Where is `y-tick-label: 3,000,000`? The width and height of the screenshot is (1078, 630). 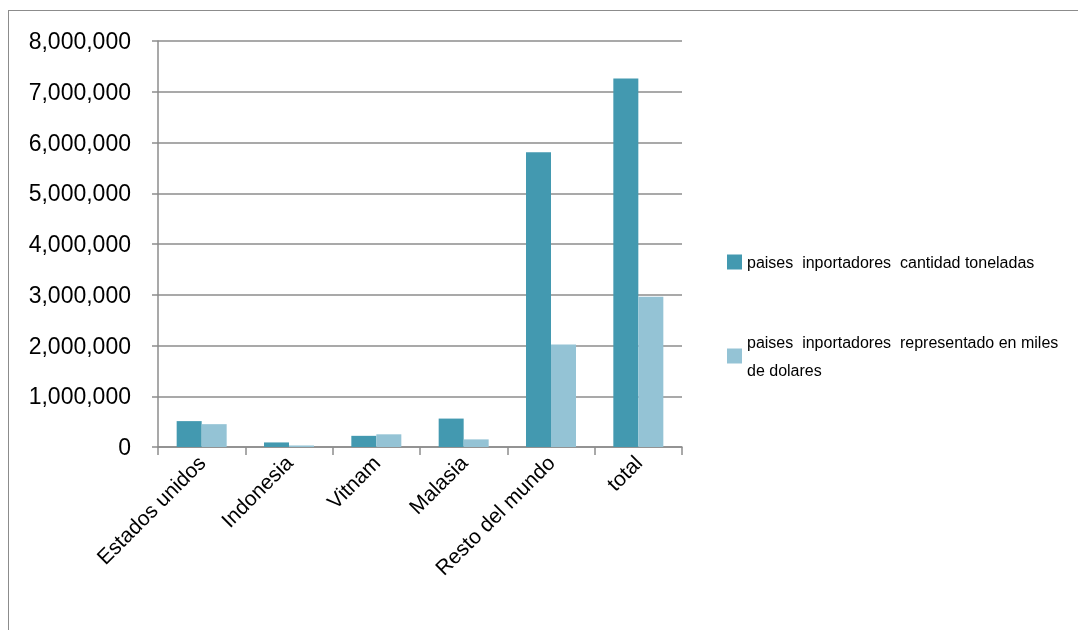
y-tick-label: 3,000,000 is located at coordinates (79, 294).